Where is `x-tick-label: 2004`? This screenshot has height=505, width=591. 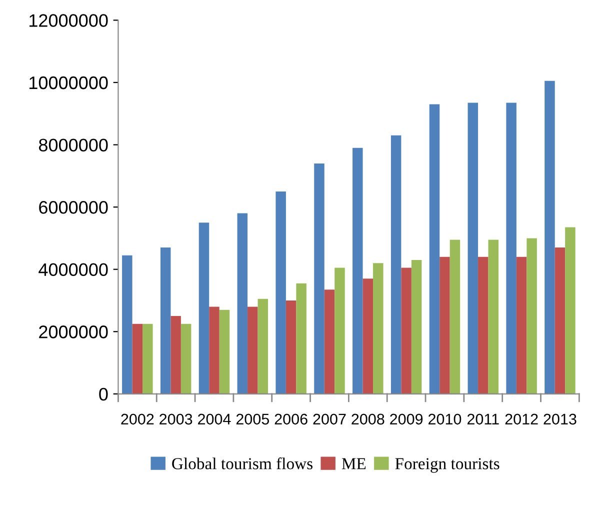
x-tick-label: 2004 is located at coordinates (214, 419).